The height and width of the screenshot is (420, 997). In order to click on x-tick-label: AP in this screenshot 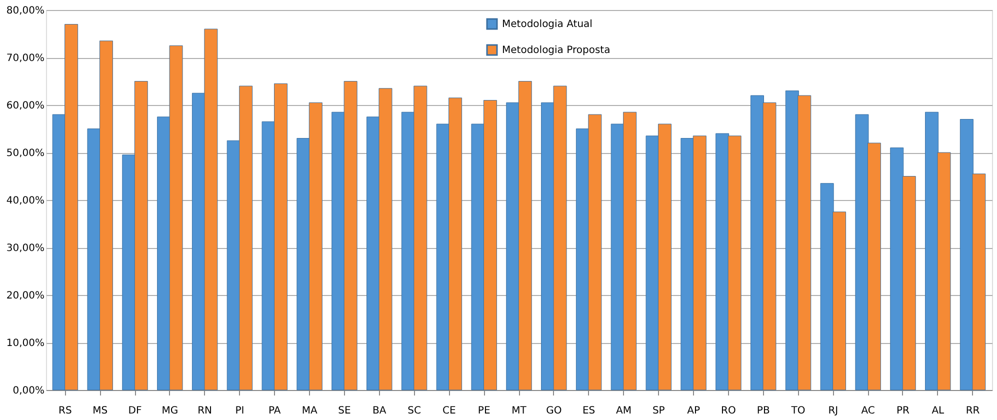, I will do `click(693, 411)`.